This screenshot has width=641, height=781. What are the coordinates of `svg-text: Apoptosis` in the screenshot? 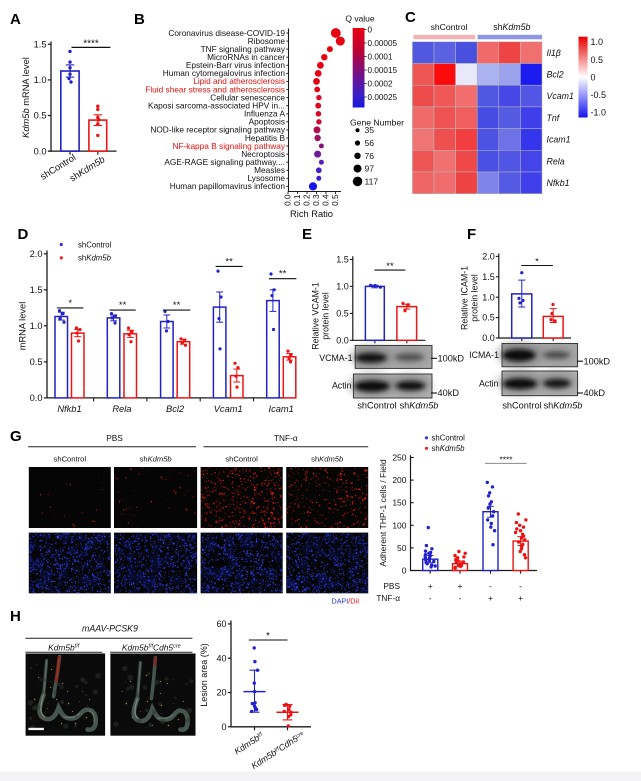 It's located at (267, 122).